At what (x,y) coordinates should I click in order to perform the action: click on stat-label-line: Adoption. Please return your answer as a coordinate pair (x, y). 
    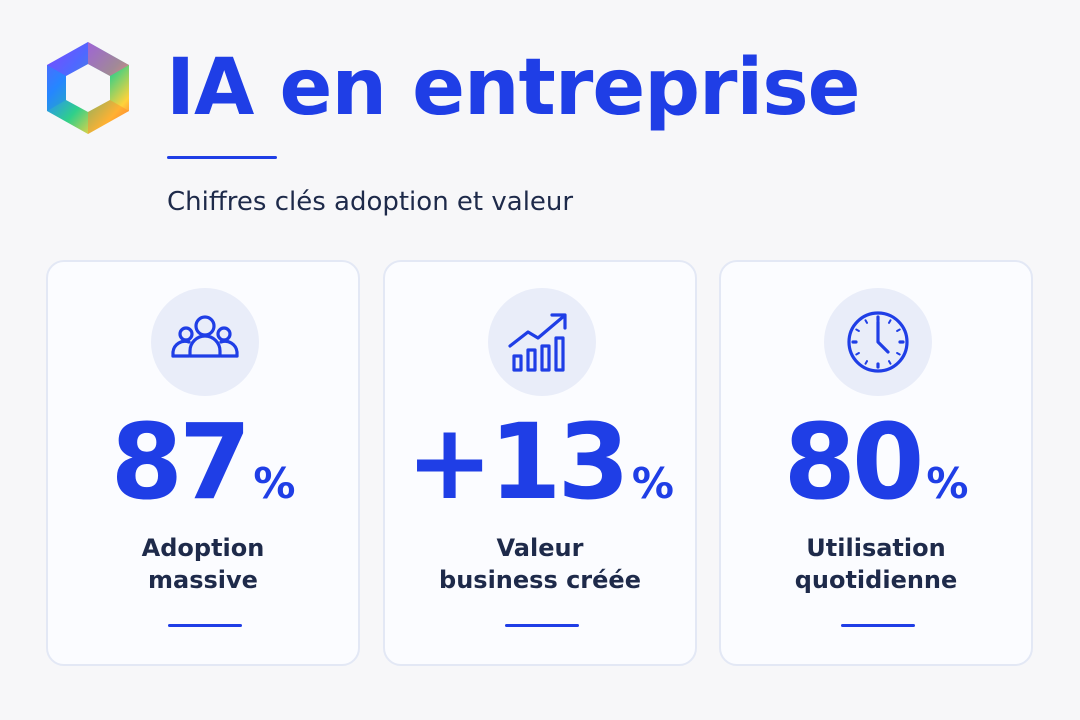
    Looking at the image, I should click on (203, 548).